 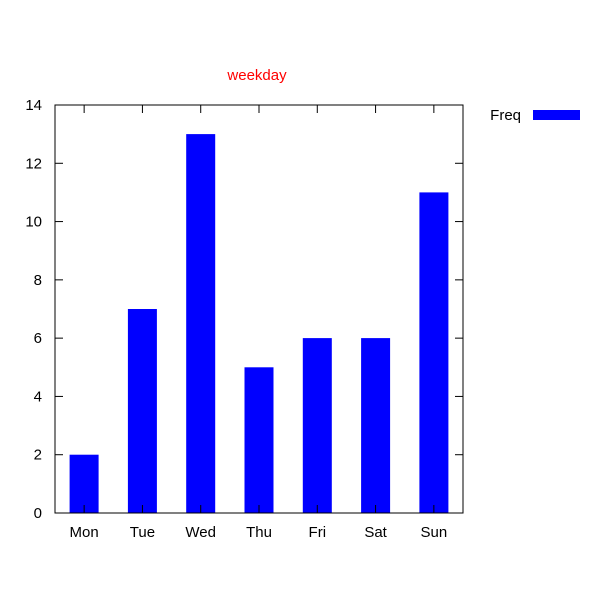 I want to click on chart-title: weekday, so click(x=256, y=75).